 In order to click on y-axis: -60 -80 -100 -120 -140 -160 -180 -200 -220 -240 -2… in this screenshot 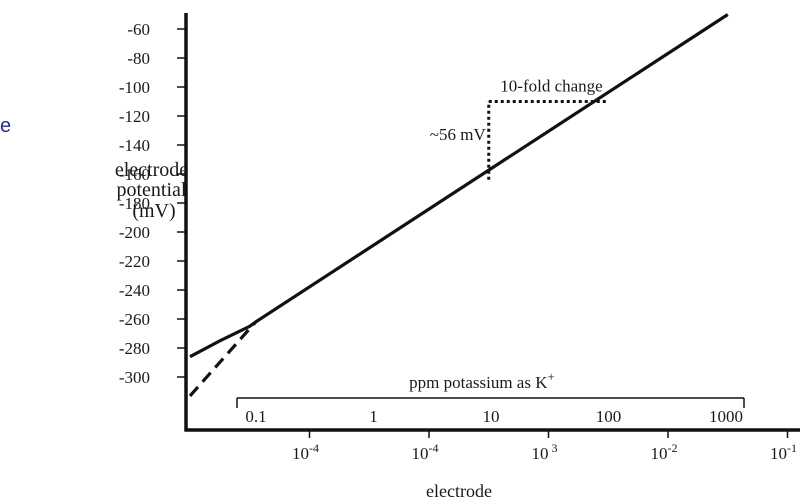, I will do `click(153, 222)`.